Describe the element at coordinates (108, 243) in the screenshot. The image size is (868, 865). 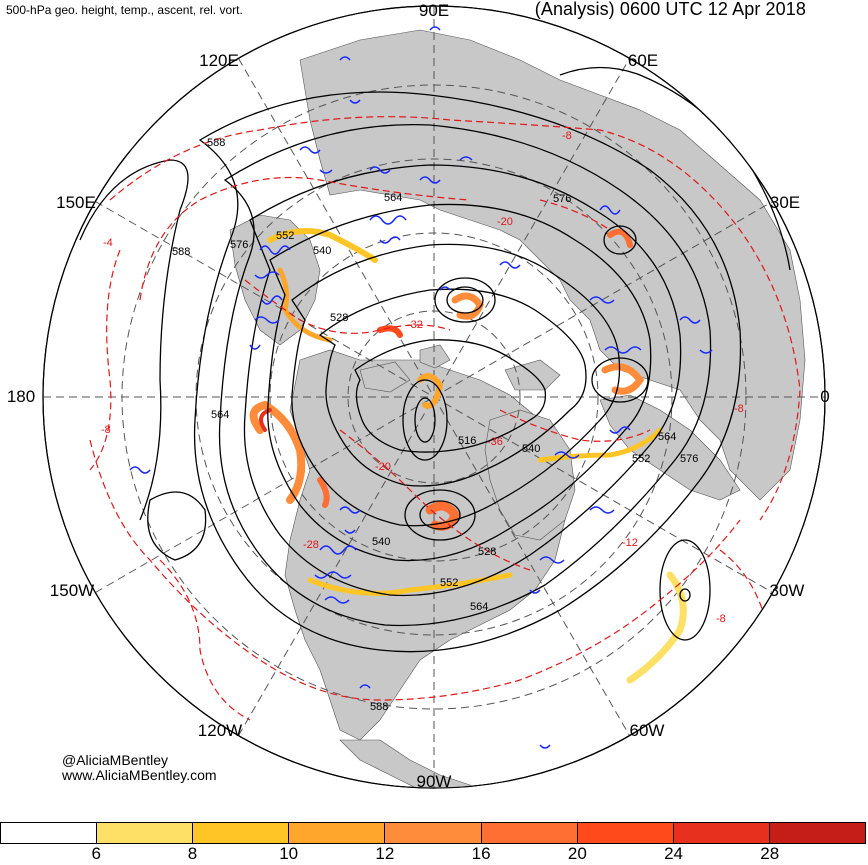
I see `temperature-label: -4` at that location.